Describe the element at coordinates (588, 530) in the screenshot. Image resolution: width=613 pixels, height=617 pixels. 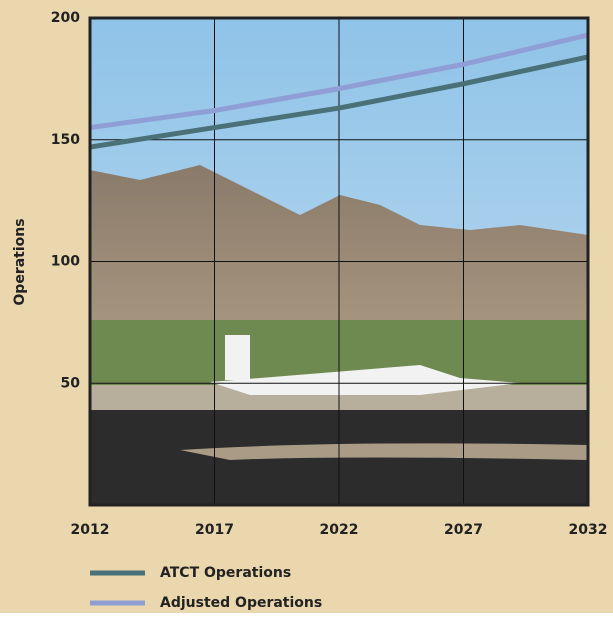
I see `x-tick-label: 2032` at that location.